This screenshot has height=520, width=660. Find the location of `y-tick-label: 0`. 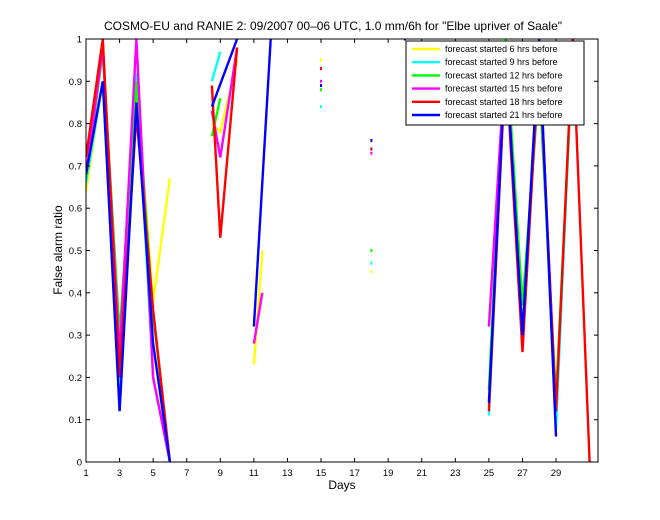

y-tick-label: 0 is located at coordinates (79, 463).